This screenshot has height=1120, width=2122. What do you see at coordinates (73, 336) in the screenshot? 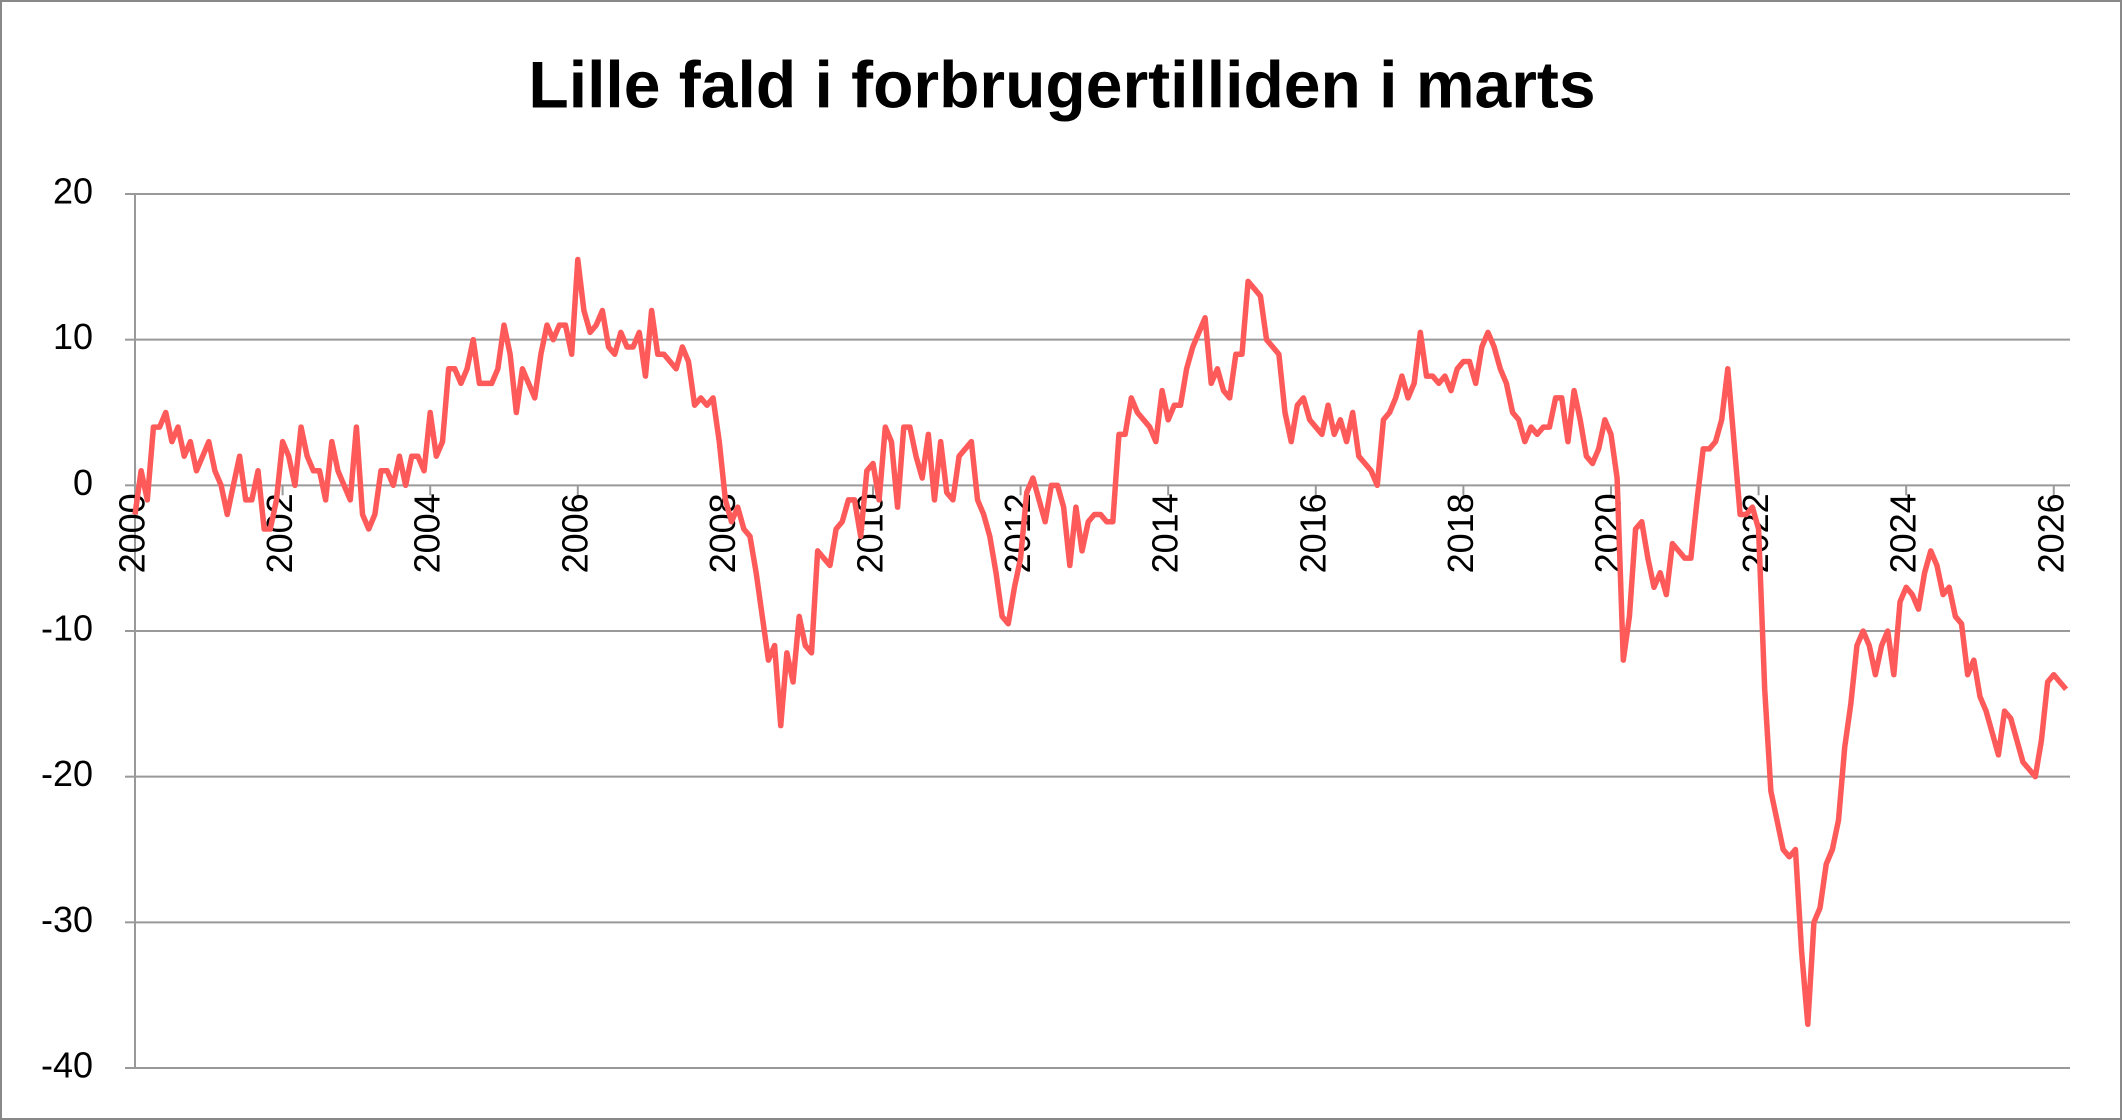
I see `y-tick-label: 10` at bounding box center [73, 336].